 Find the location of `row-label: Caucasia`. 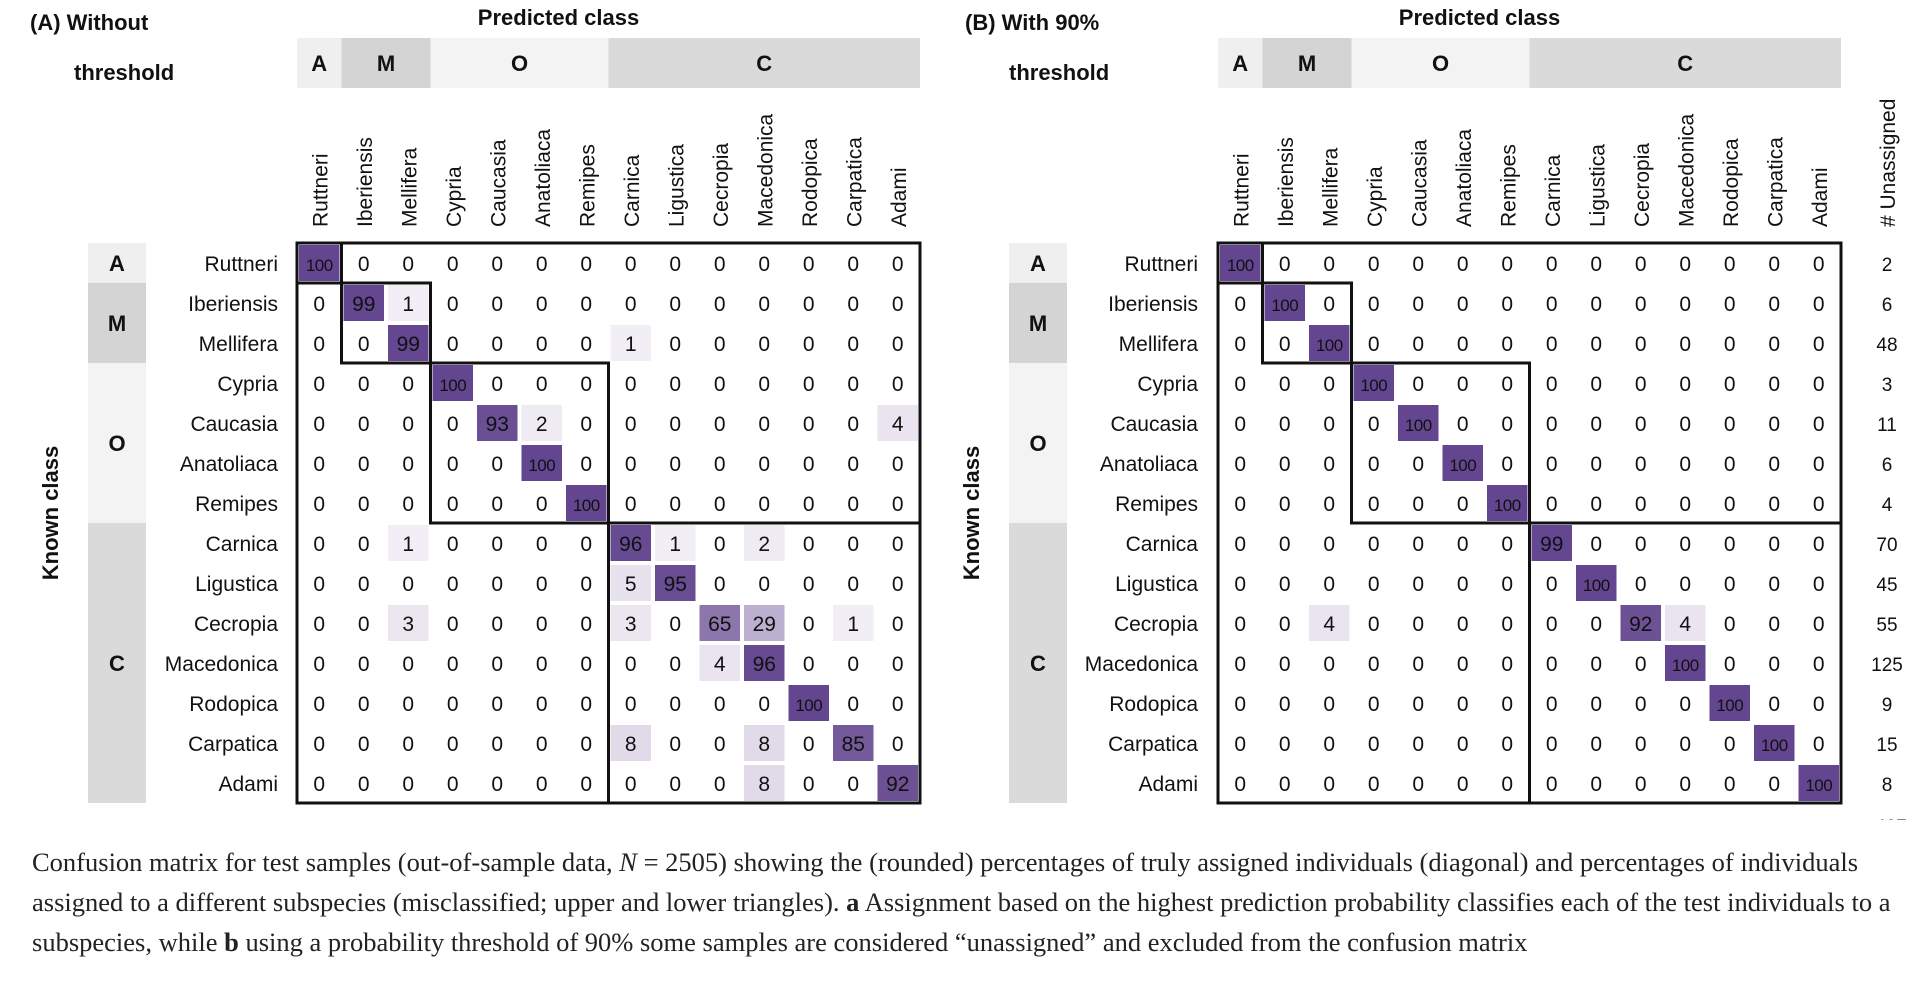

row-label: Caucasia is located at coordinates (234, 424).